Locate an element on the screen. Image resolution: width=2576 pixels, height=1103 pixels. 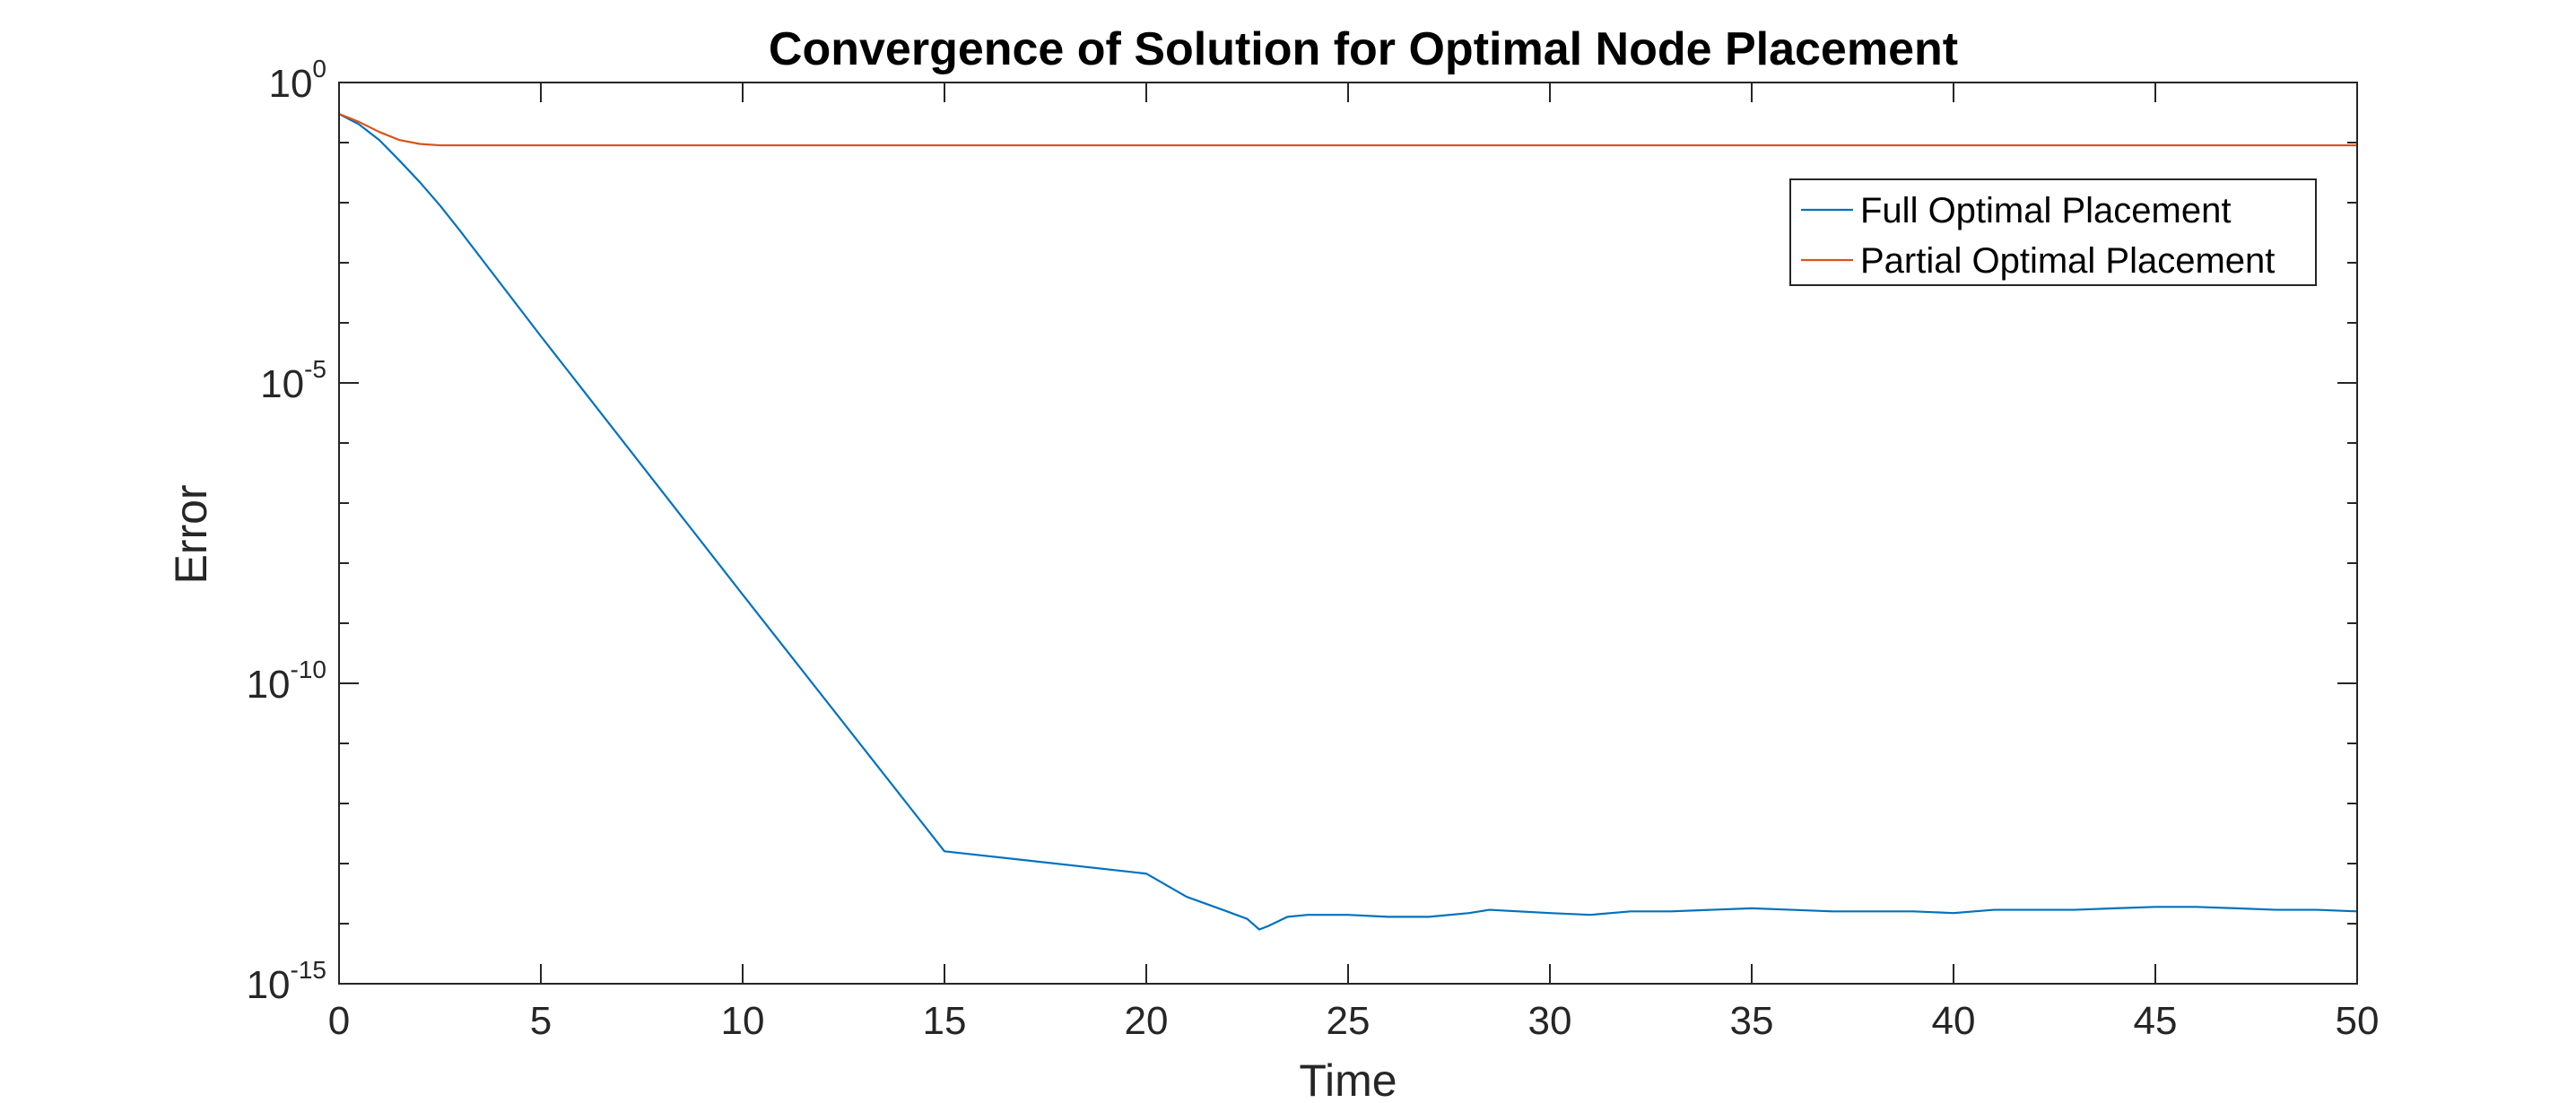
x-tick-label: 5 is located at coordinates (541, 1021).